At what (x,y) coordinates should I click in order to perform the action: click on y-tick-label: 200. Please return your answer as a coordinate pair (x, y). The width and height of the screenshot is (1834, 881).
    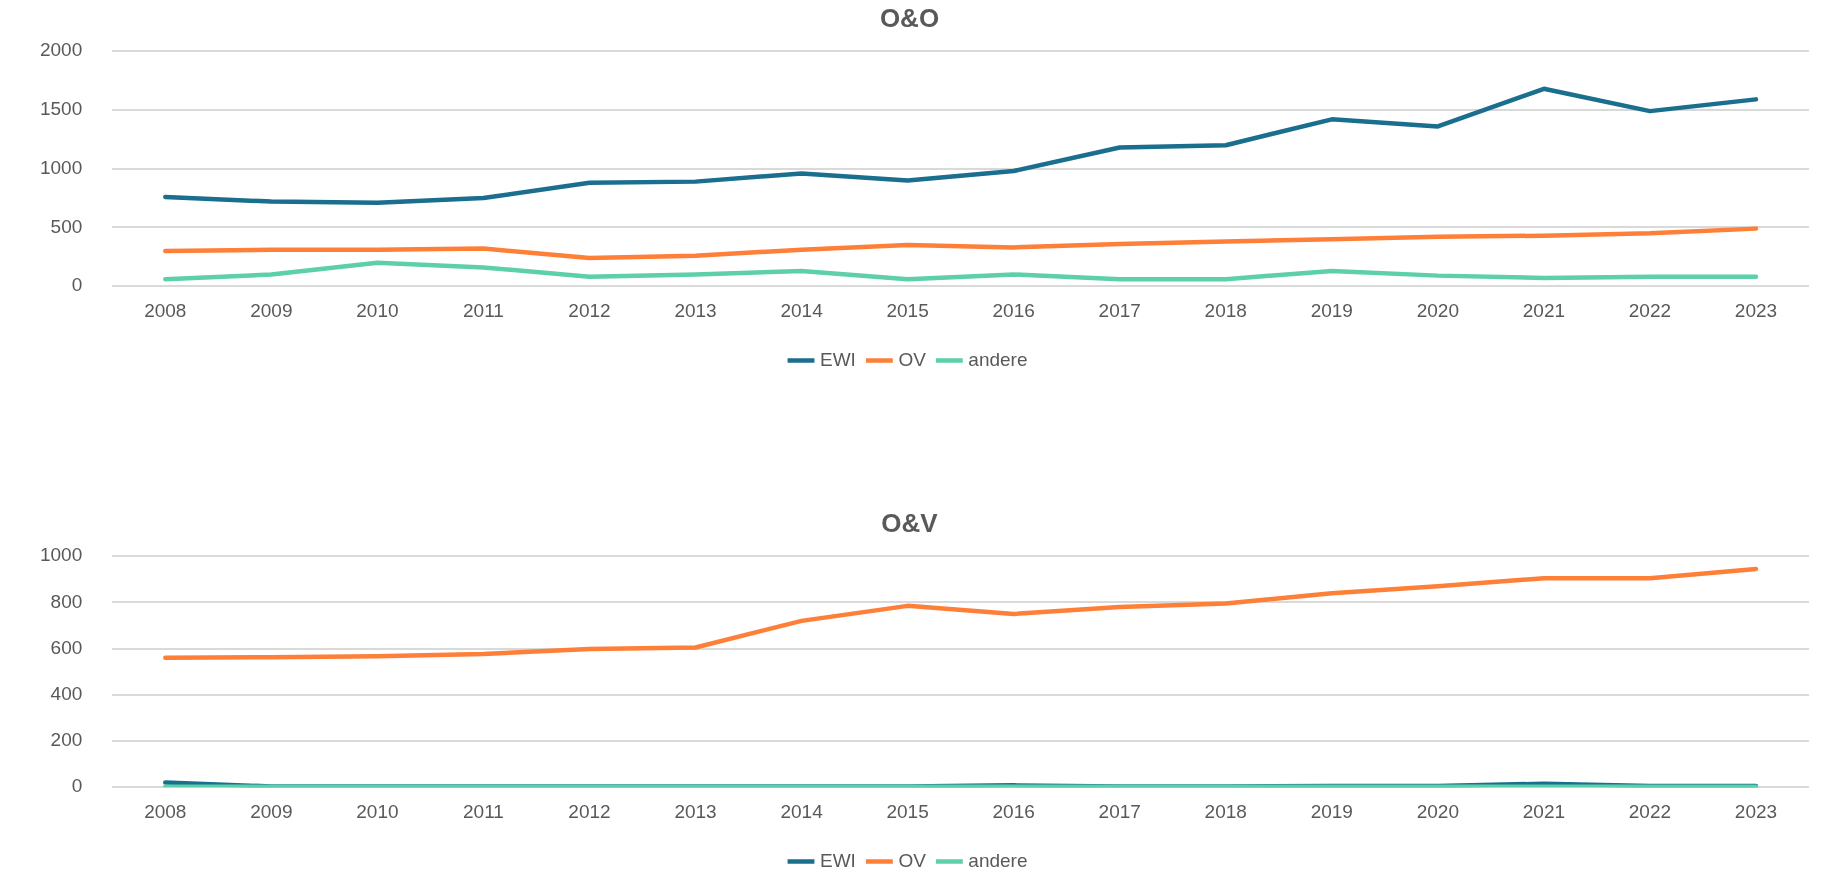
    Looking at the image, I should click on (66, 740).